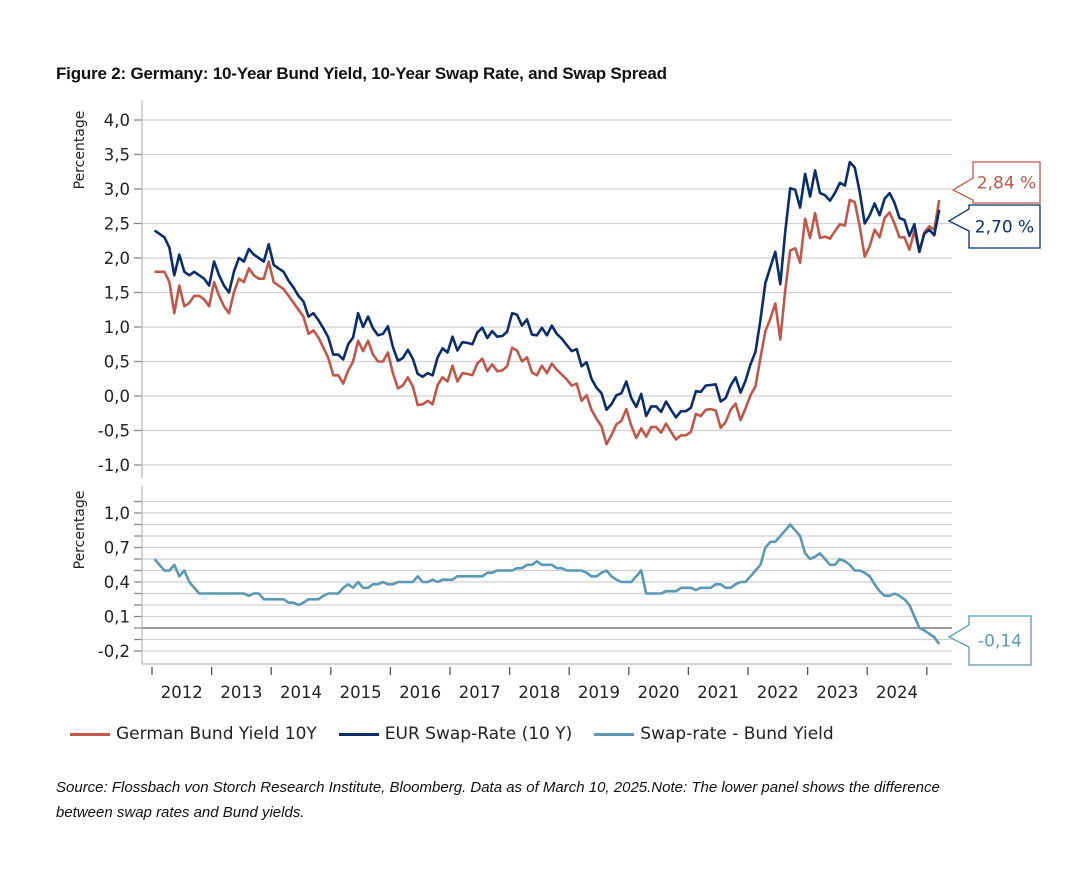 This screenshot has width=1076, height=870. What do you see at coordinates (547, 584) in the screenshot?
I see `series-line-spread` at bounding box center [547, 584].